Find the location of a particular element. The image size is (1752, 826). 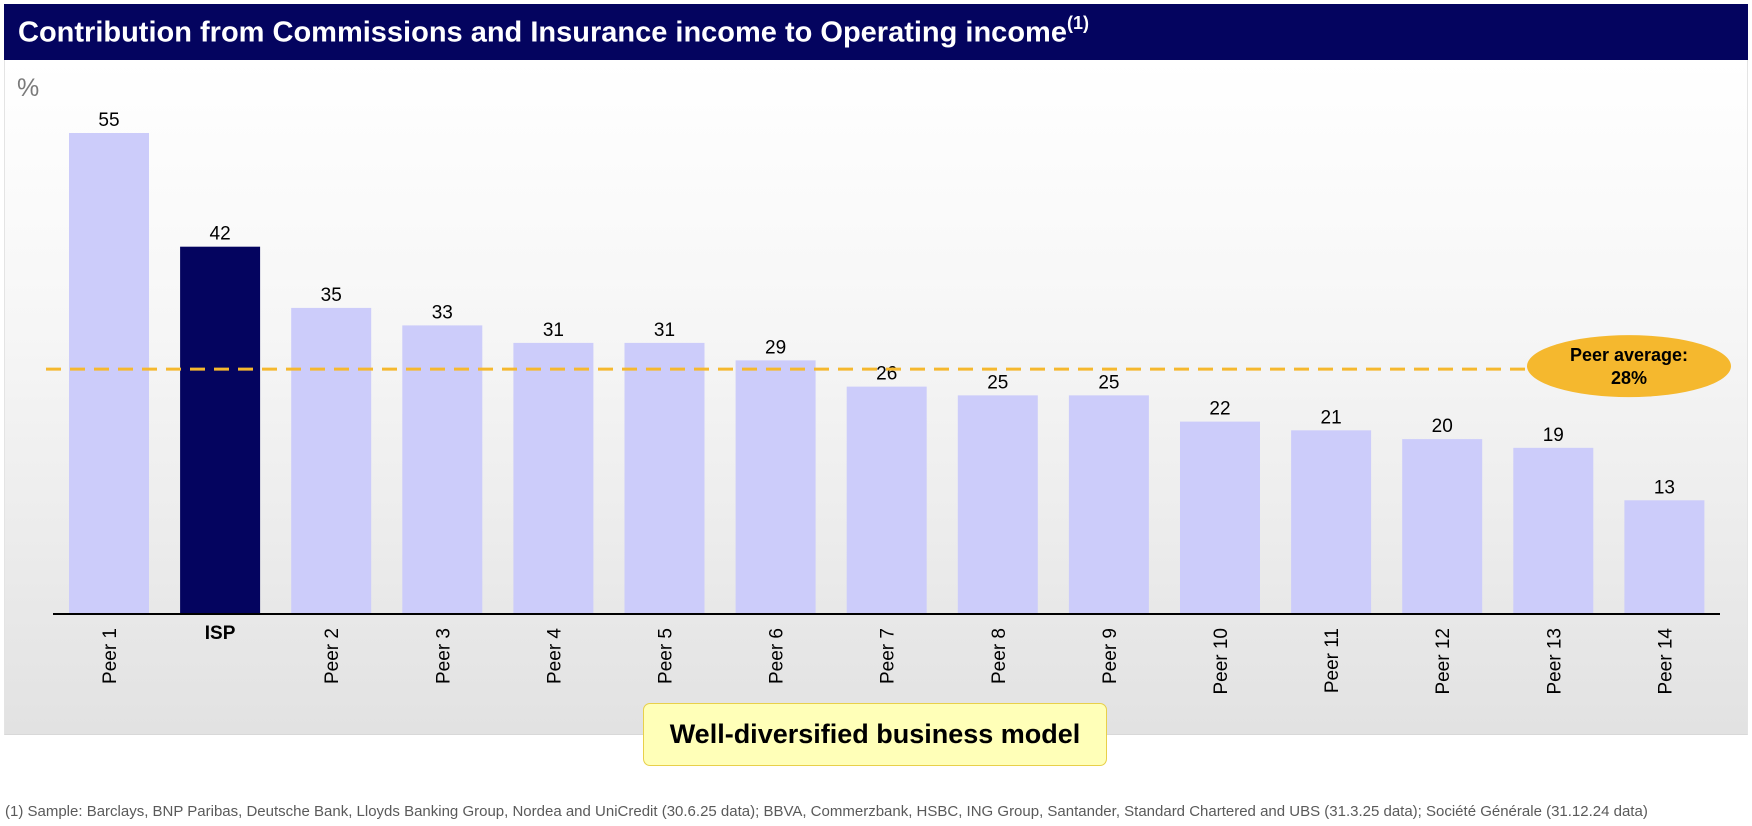

x-tick-label: Peer 10 is located at coordinates (1221, 661).